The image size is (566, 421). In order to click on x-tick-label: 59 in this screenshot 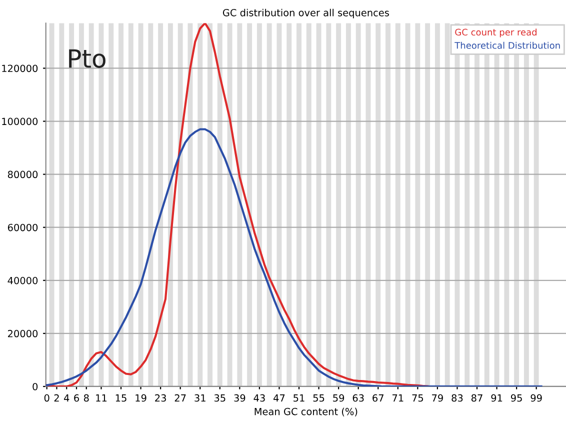, I will do `click(338, 398)`.